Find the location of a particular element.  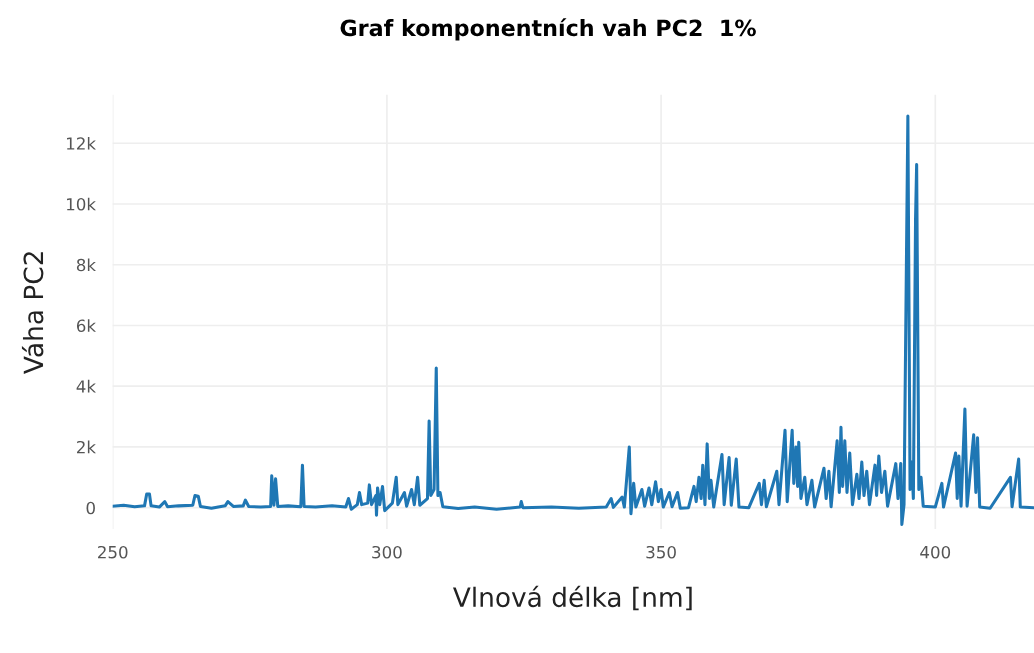

x-tick-label: 250 is located at coordinates (113, 552).